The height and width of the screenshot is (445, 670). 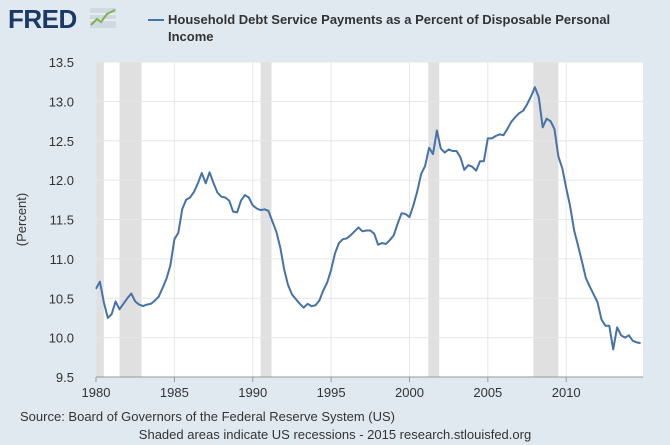 What do you see at coordinates (61, 141) in the screenshot?
I see `y-tick-label: 12.5` at bounding box center [61, 141].